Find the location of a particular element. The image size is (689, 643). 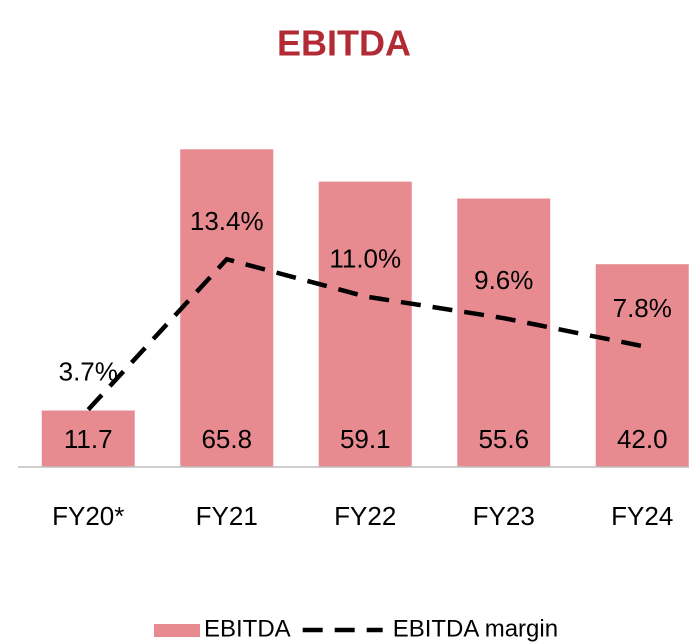

bar-value-label: 11.7 is located at coordinates (88, 439).